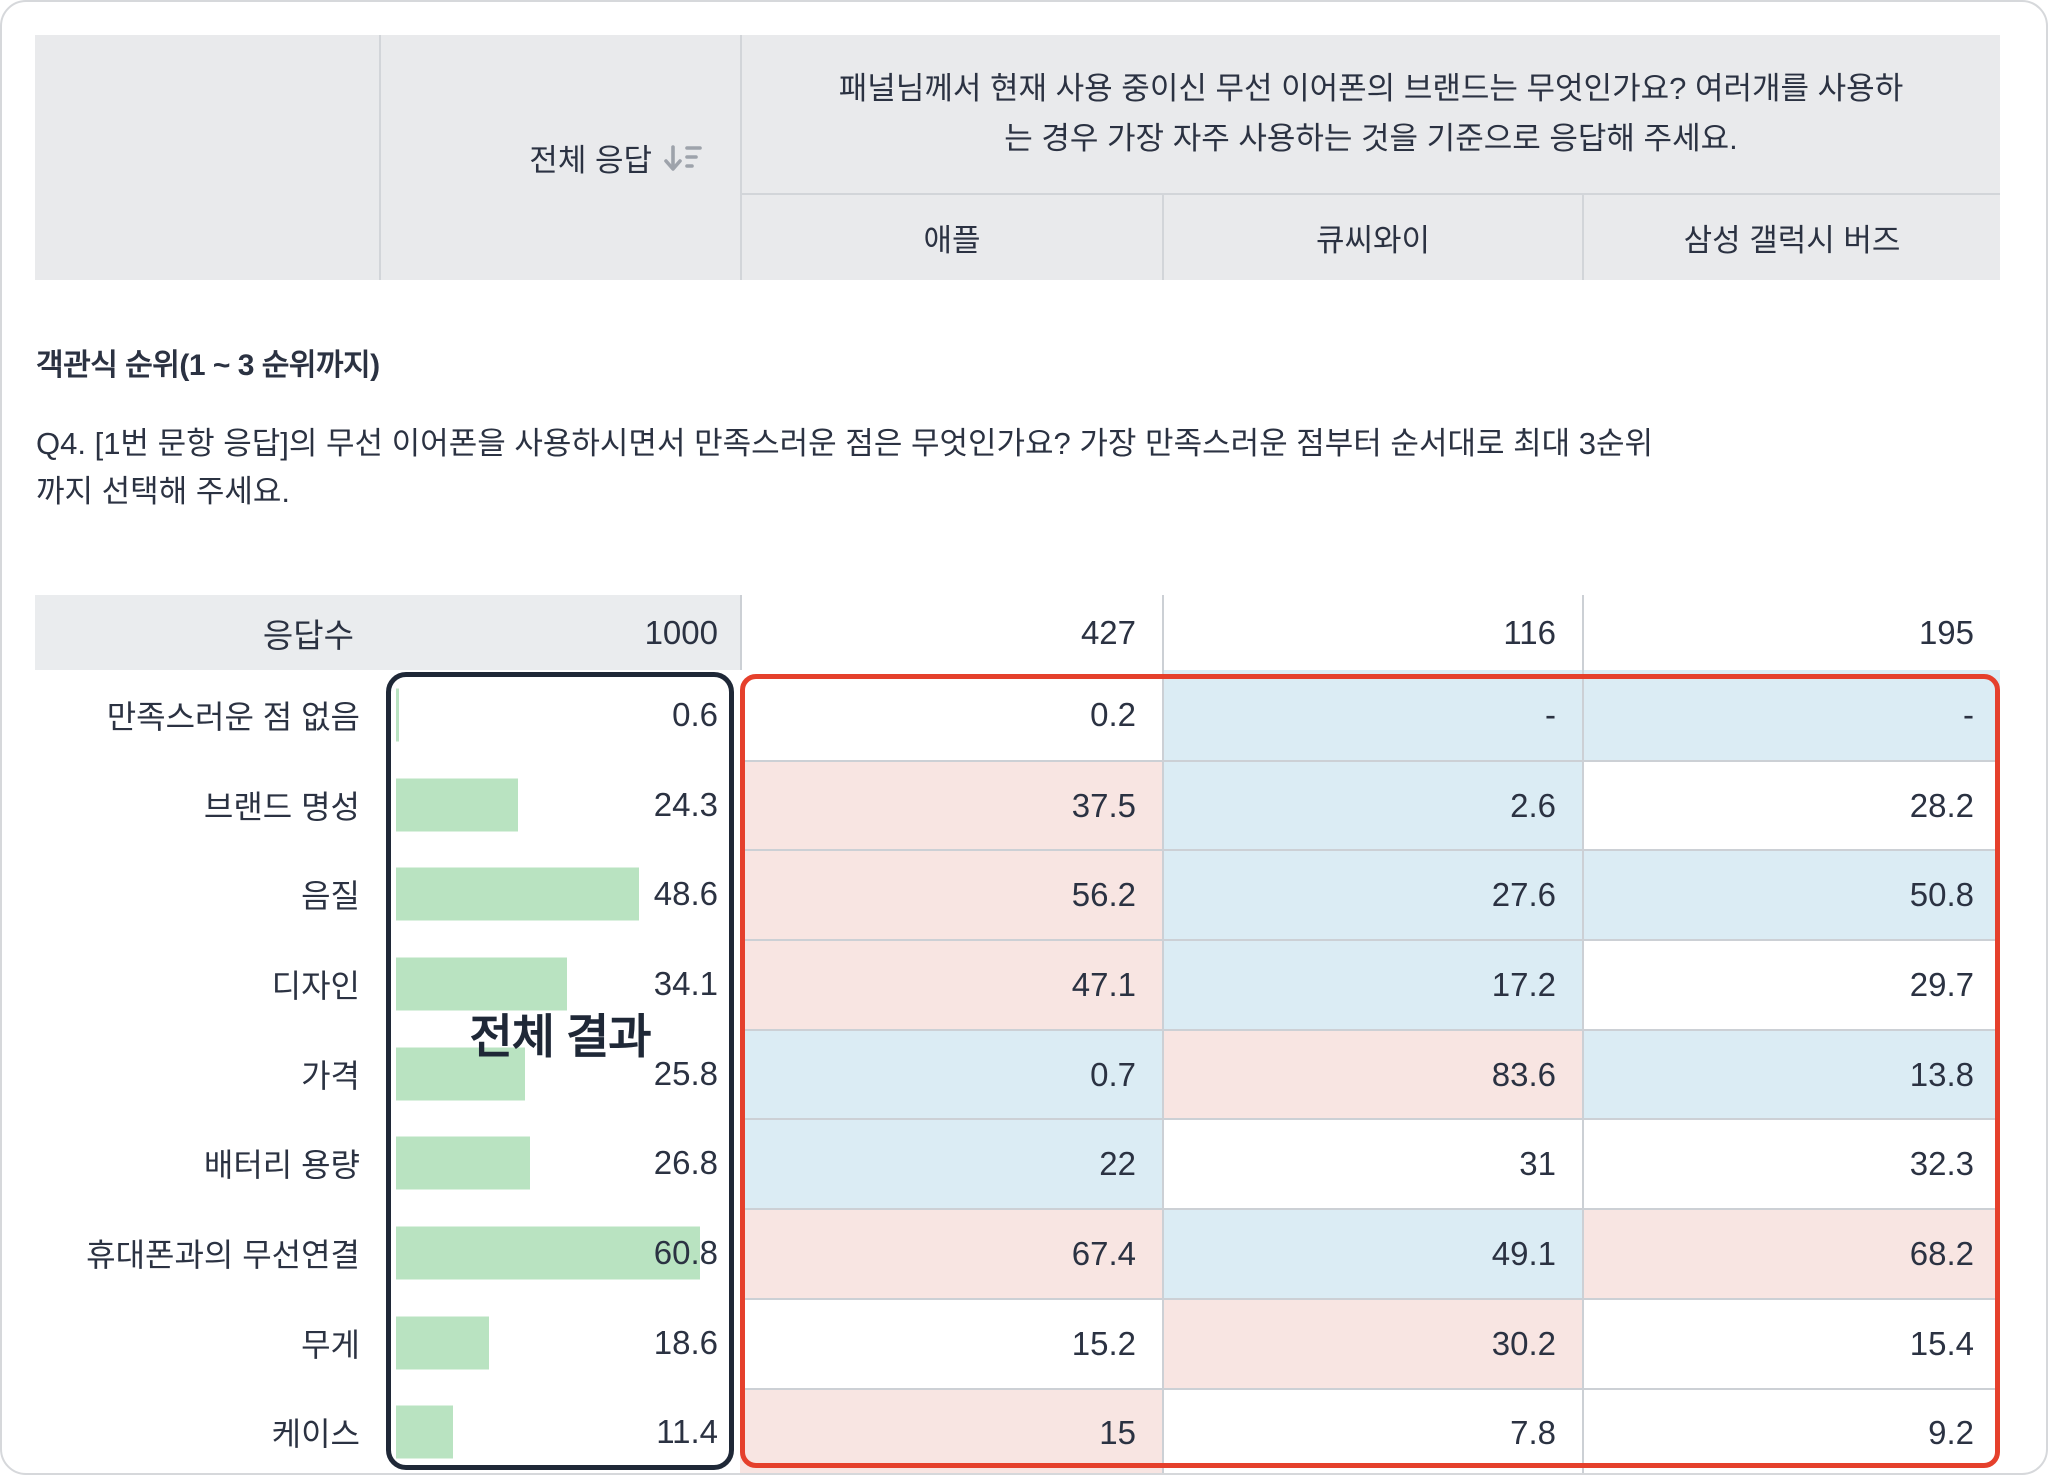 The height and width of the screenshot is (1475, 2048). What do you see at coordinates (1372, 632) in the screenshot?
I see `count-row-brand-value-1: 116` at bounding box center [1372, 632].